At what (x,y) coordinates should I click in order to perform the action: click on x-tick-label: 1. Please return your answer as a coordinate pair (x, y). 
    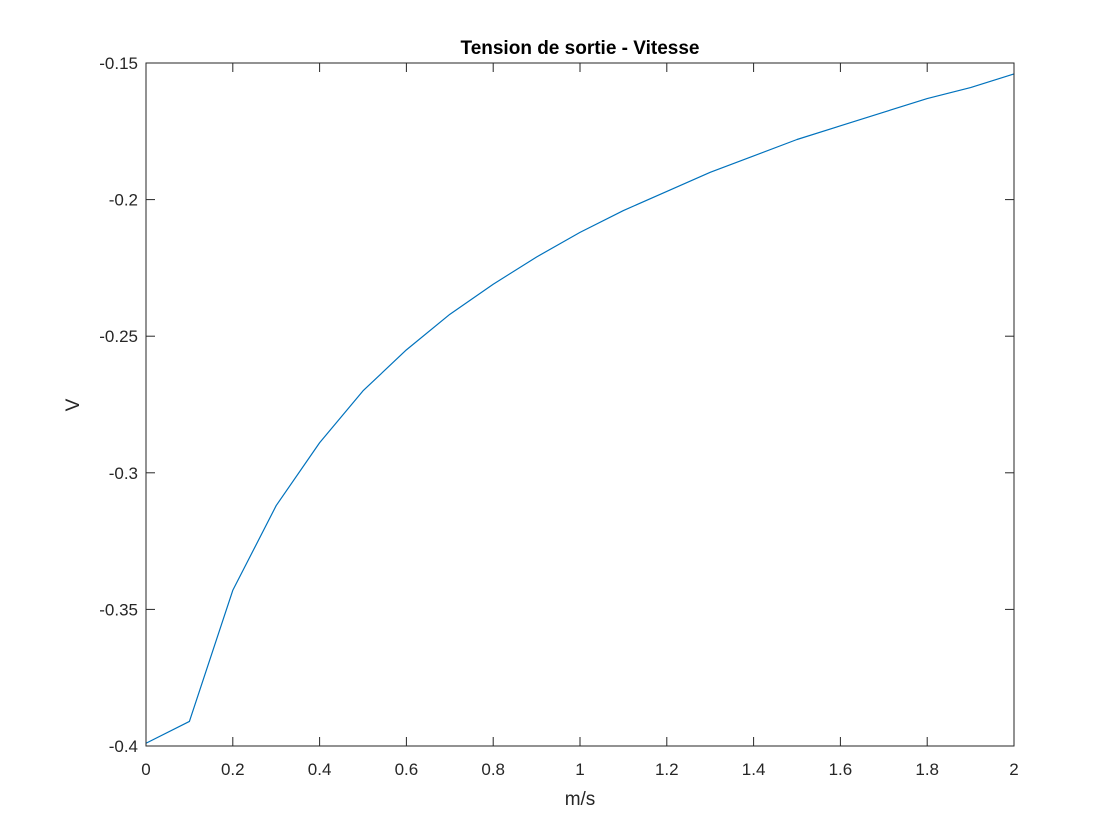
    Looking at the image, I should click on (579, 769).